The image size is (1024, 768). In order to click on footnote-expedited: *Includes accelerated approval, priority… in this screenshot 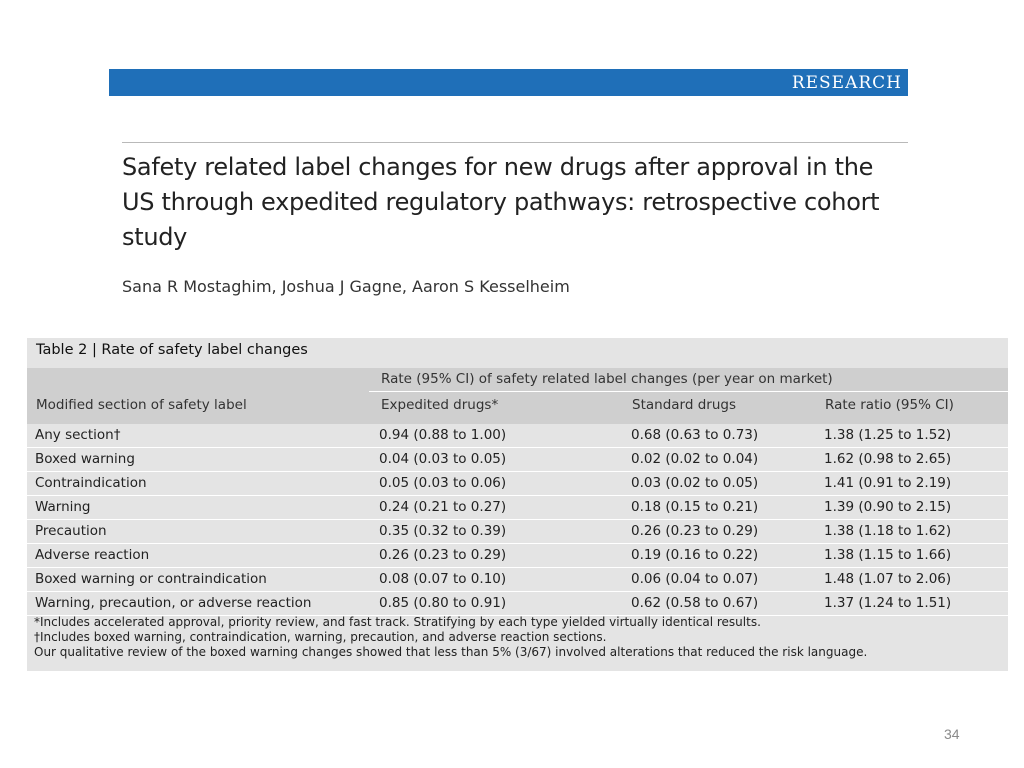, I will do `click(397, 622)`.